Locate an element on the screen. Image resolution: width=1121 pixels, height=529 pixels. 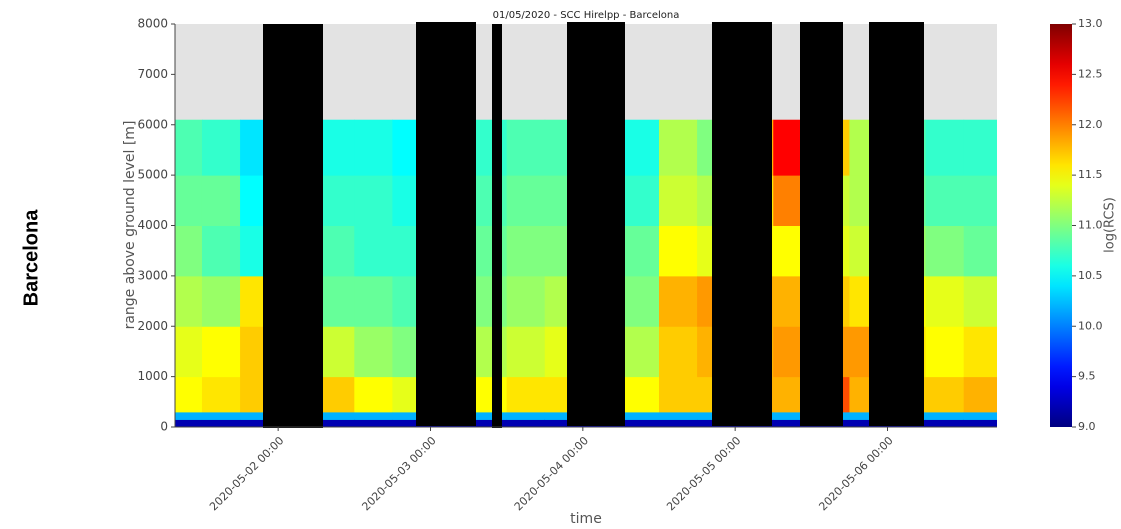
colorbar-tick-label: 13.0 is located at coordinates (1090, 23).